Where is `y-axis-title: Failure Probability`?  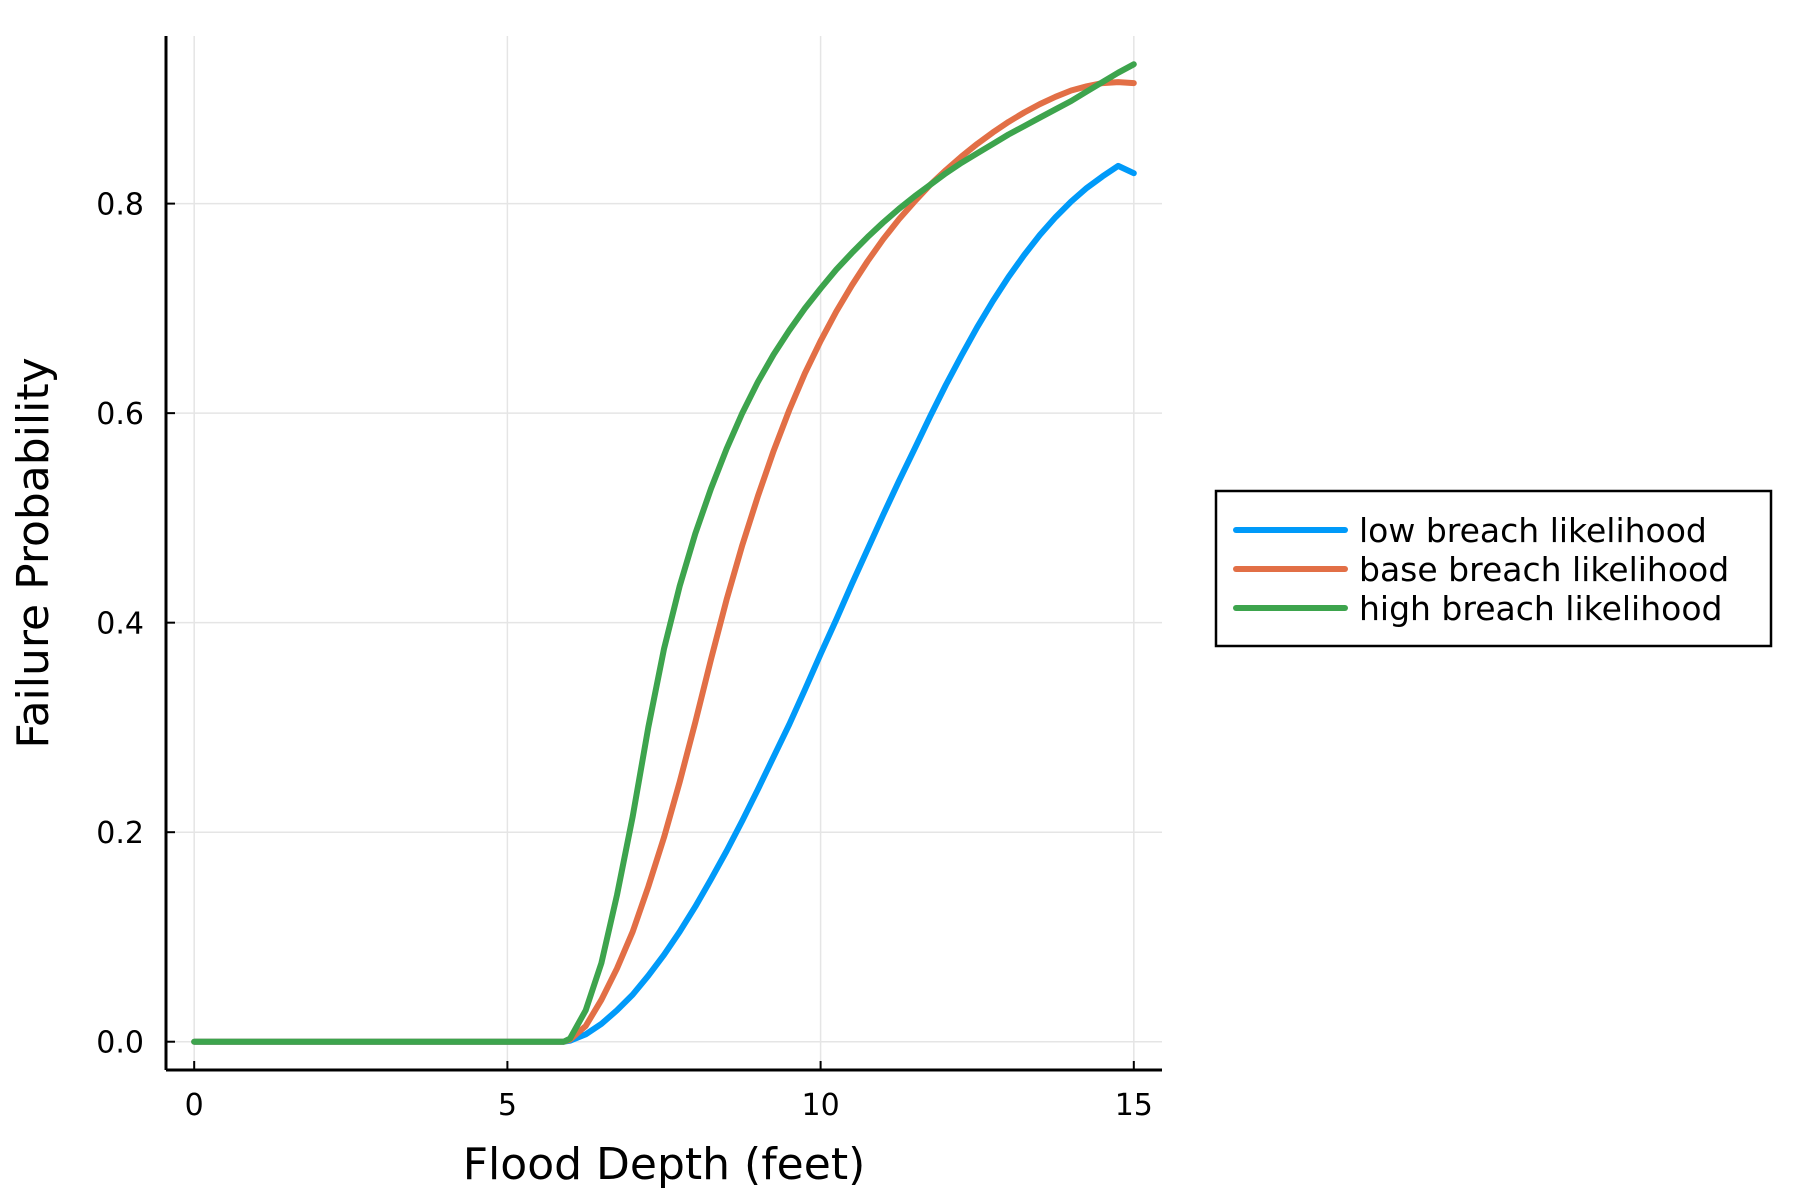
y-axis-title: Failure Probability is located at coordinates (33, 552).